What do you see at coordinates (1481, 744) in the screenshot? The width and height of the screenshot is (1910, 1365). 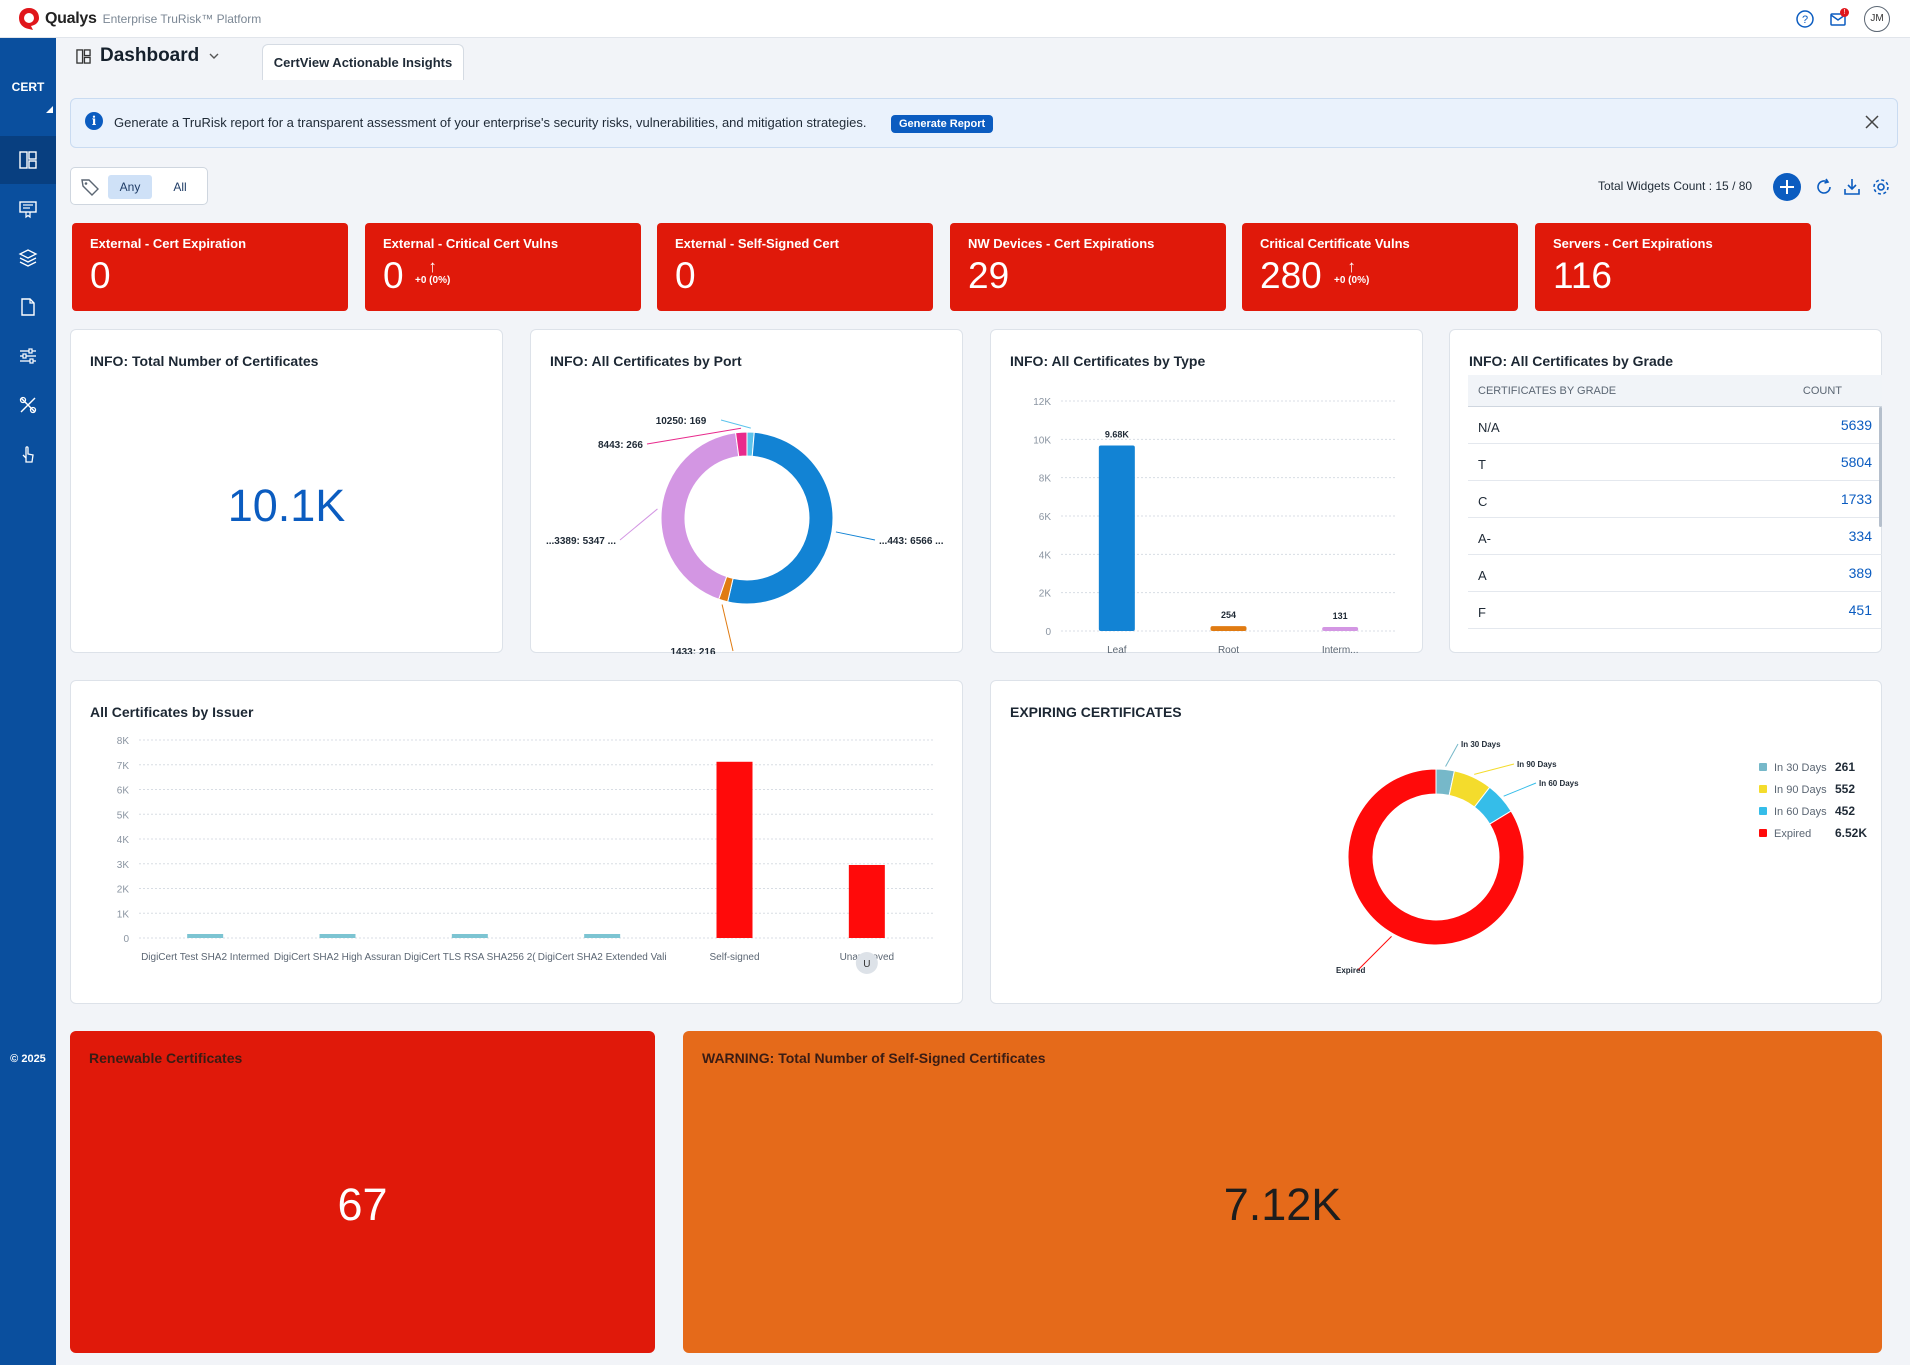 I see `expiring-slice-label: In 30 Days` at bounding box center [1481, 744].